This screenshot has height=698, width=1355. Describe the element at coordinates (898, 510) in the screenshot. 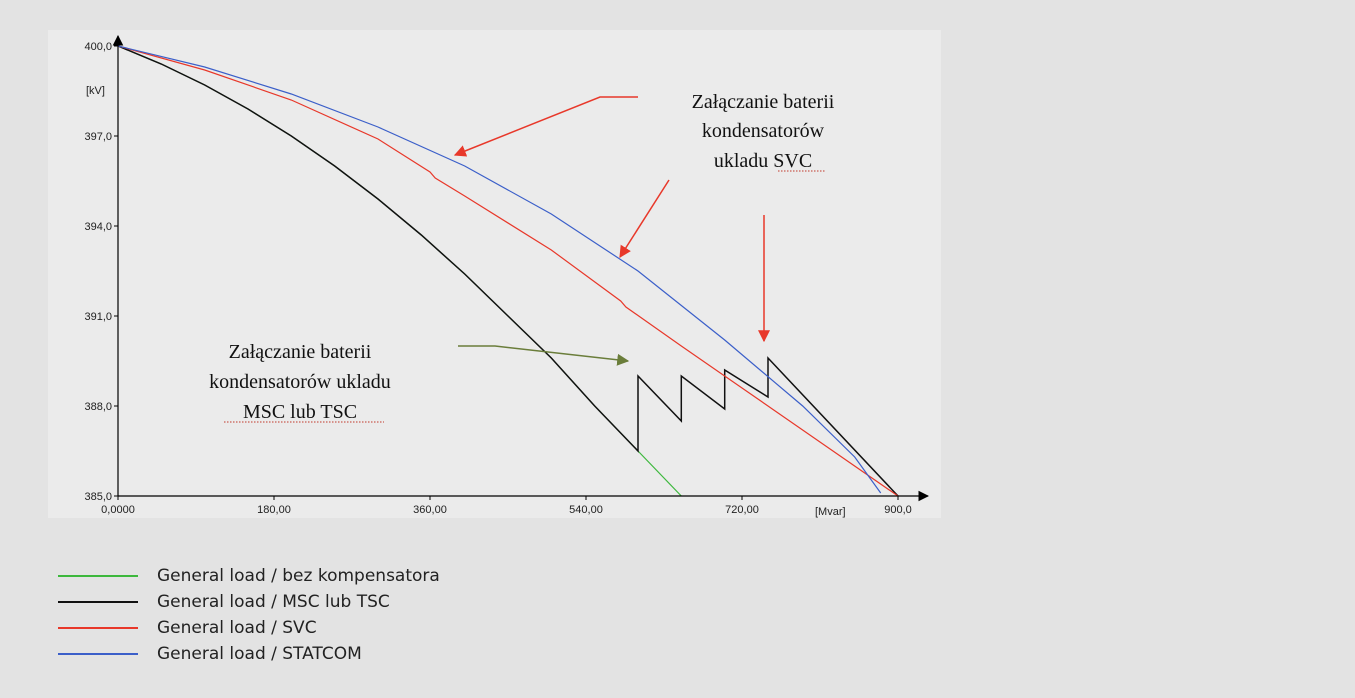

I see `x-tick-label: 900,0` at that location.